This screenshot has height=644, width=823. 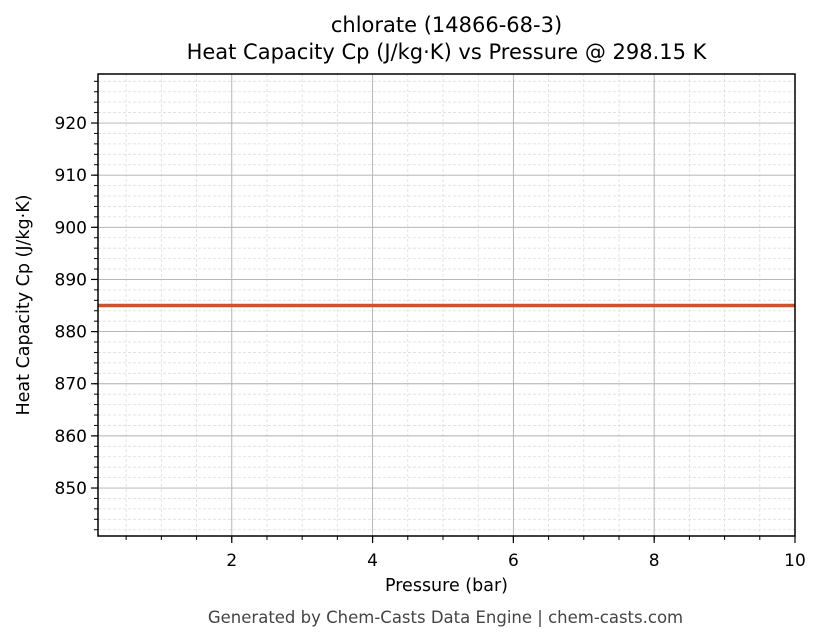 What do you see at coordinates (513, 561) in the screenshot?
I see `x-tick-label: 6` at bounding box center [513, 561].